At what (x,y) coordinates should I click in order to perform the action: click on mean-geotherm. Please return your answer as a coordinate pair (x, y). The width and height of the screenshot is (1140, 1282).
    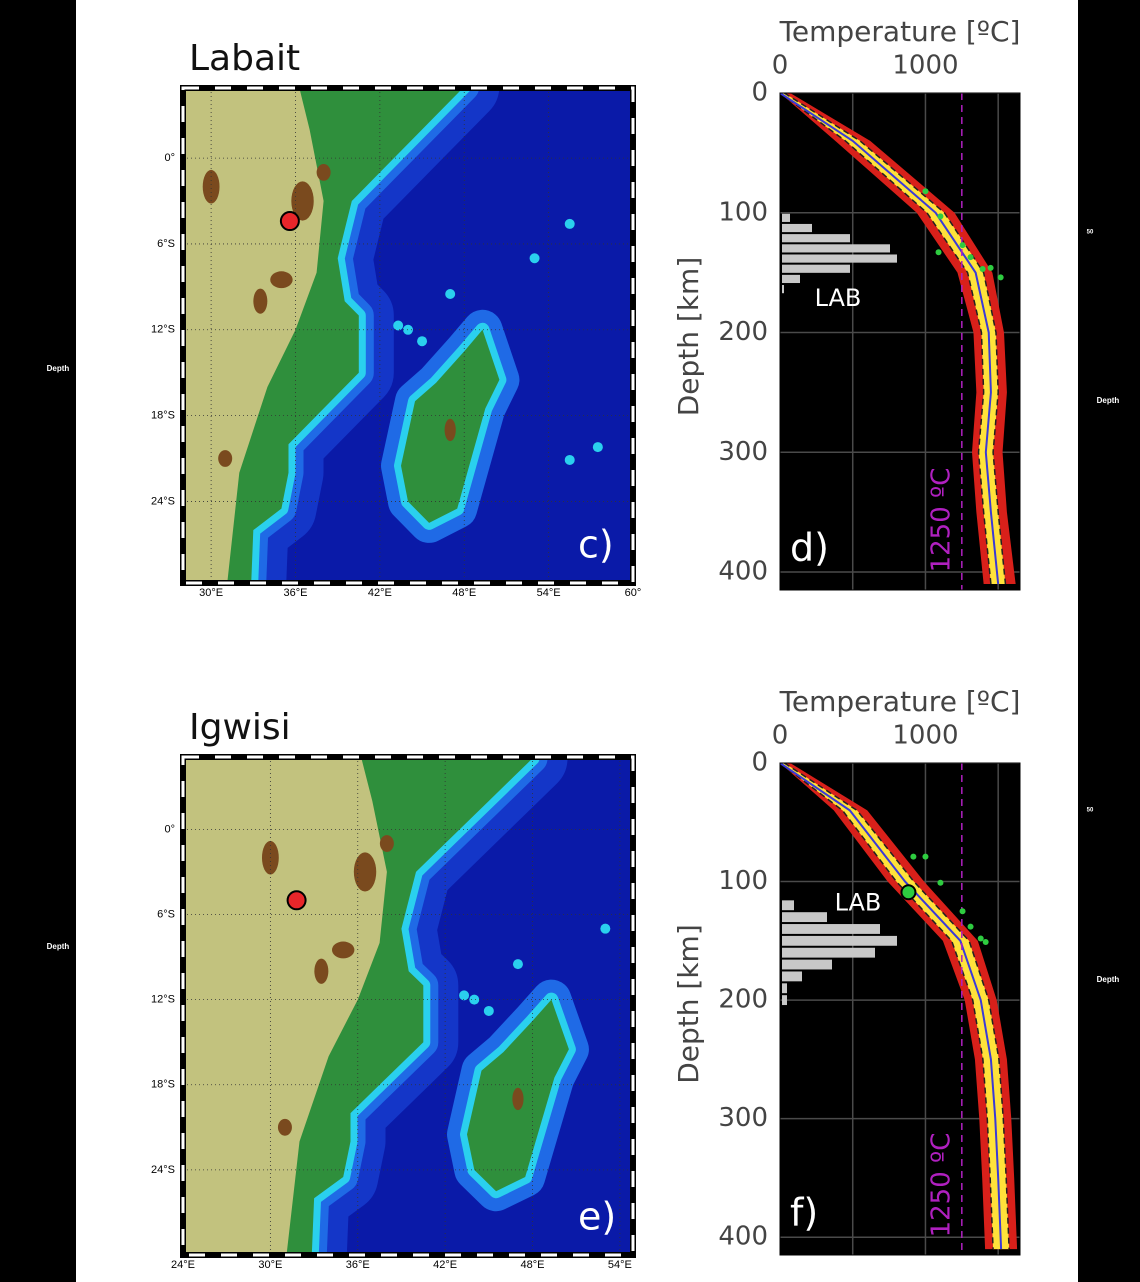
    Looking at the image, I should click on (891, 1006).